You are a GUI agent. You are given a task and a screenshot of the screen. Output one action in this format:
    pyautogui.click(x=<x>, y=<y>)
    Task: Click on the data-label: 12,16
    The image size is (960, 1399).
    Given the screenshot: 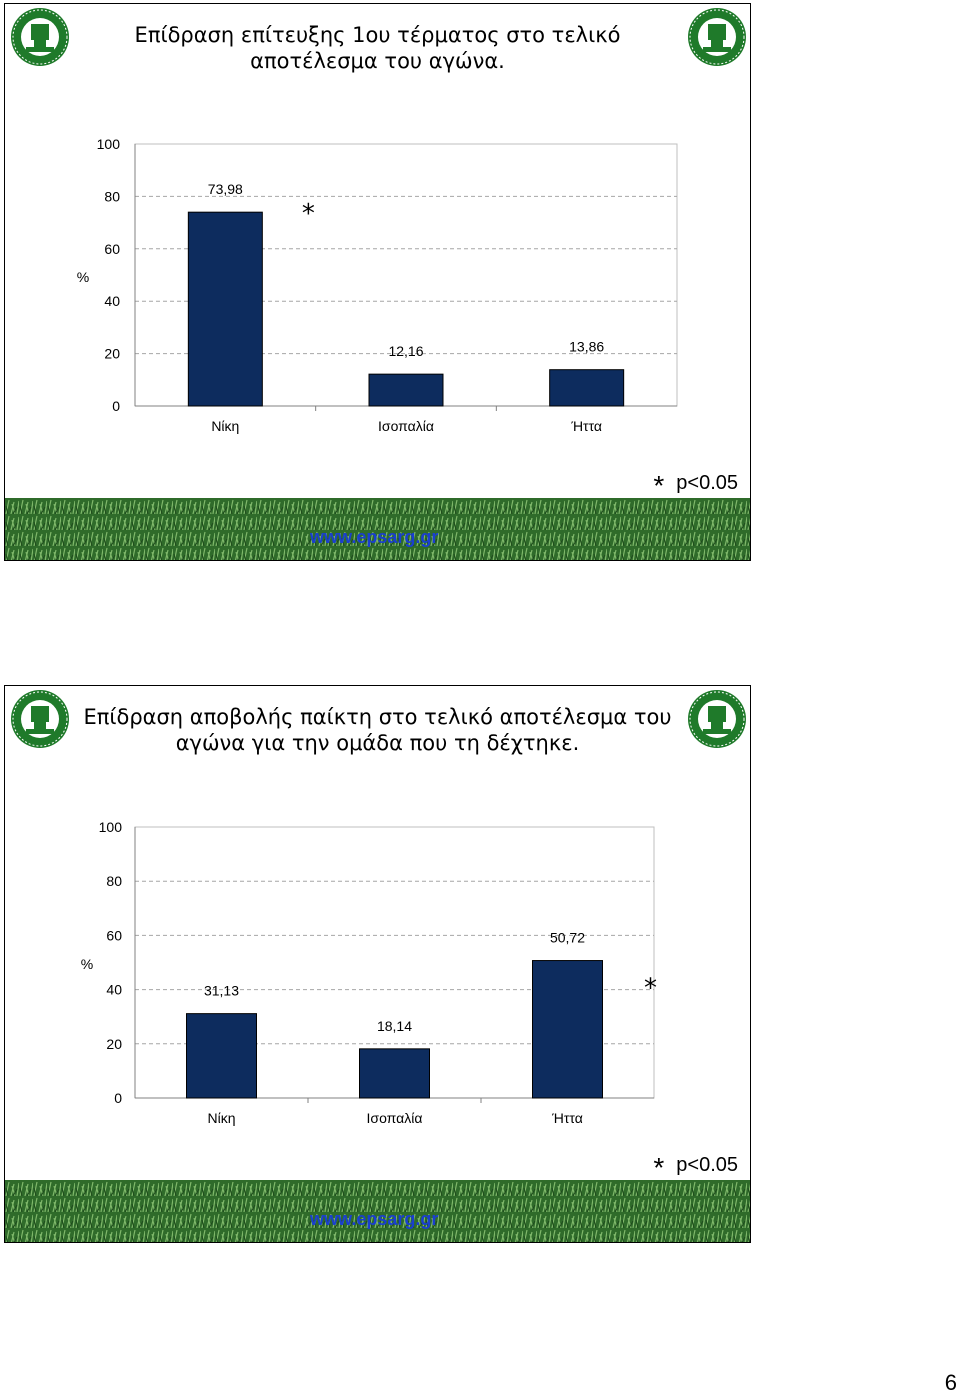 What is the action you would take?
    pyautogui.click(x=405, y=351)
    